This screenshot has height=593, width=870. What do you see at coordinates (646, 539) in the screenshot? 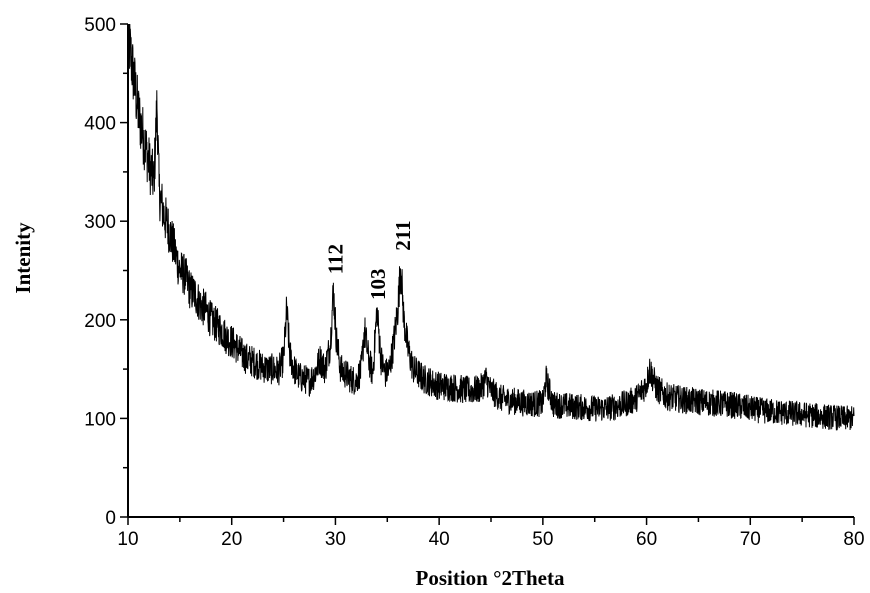
I see `x-tick-label: 60` at bounding box center [646, 539].